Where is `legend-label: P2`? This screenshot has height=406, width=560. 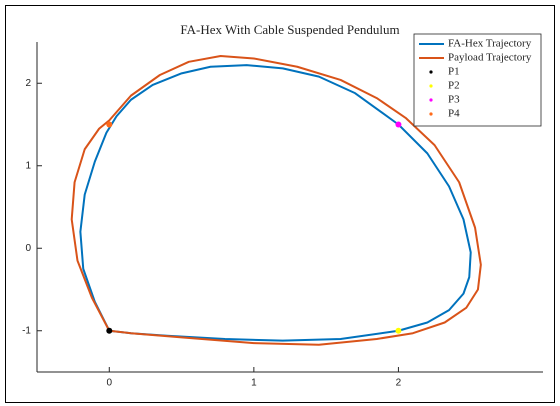
legend-label: P2 is located at coordinates (454, 86).